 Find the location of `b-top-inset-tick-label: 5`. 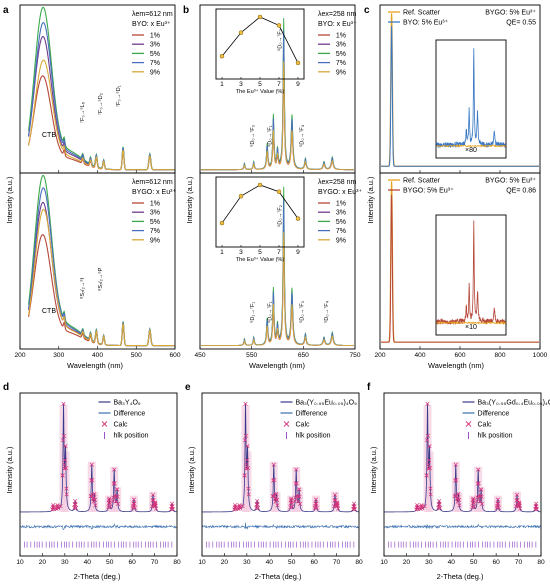

b-top-inset-tick-label: 5 is located at coordinates (260, 84).